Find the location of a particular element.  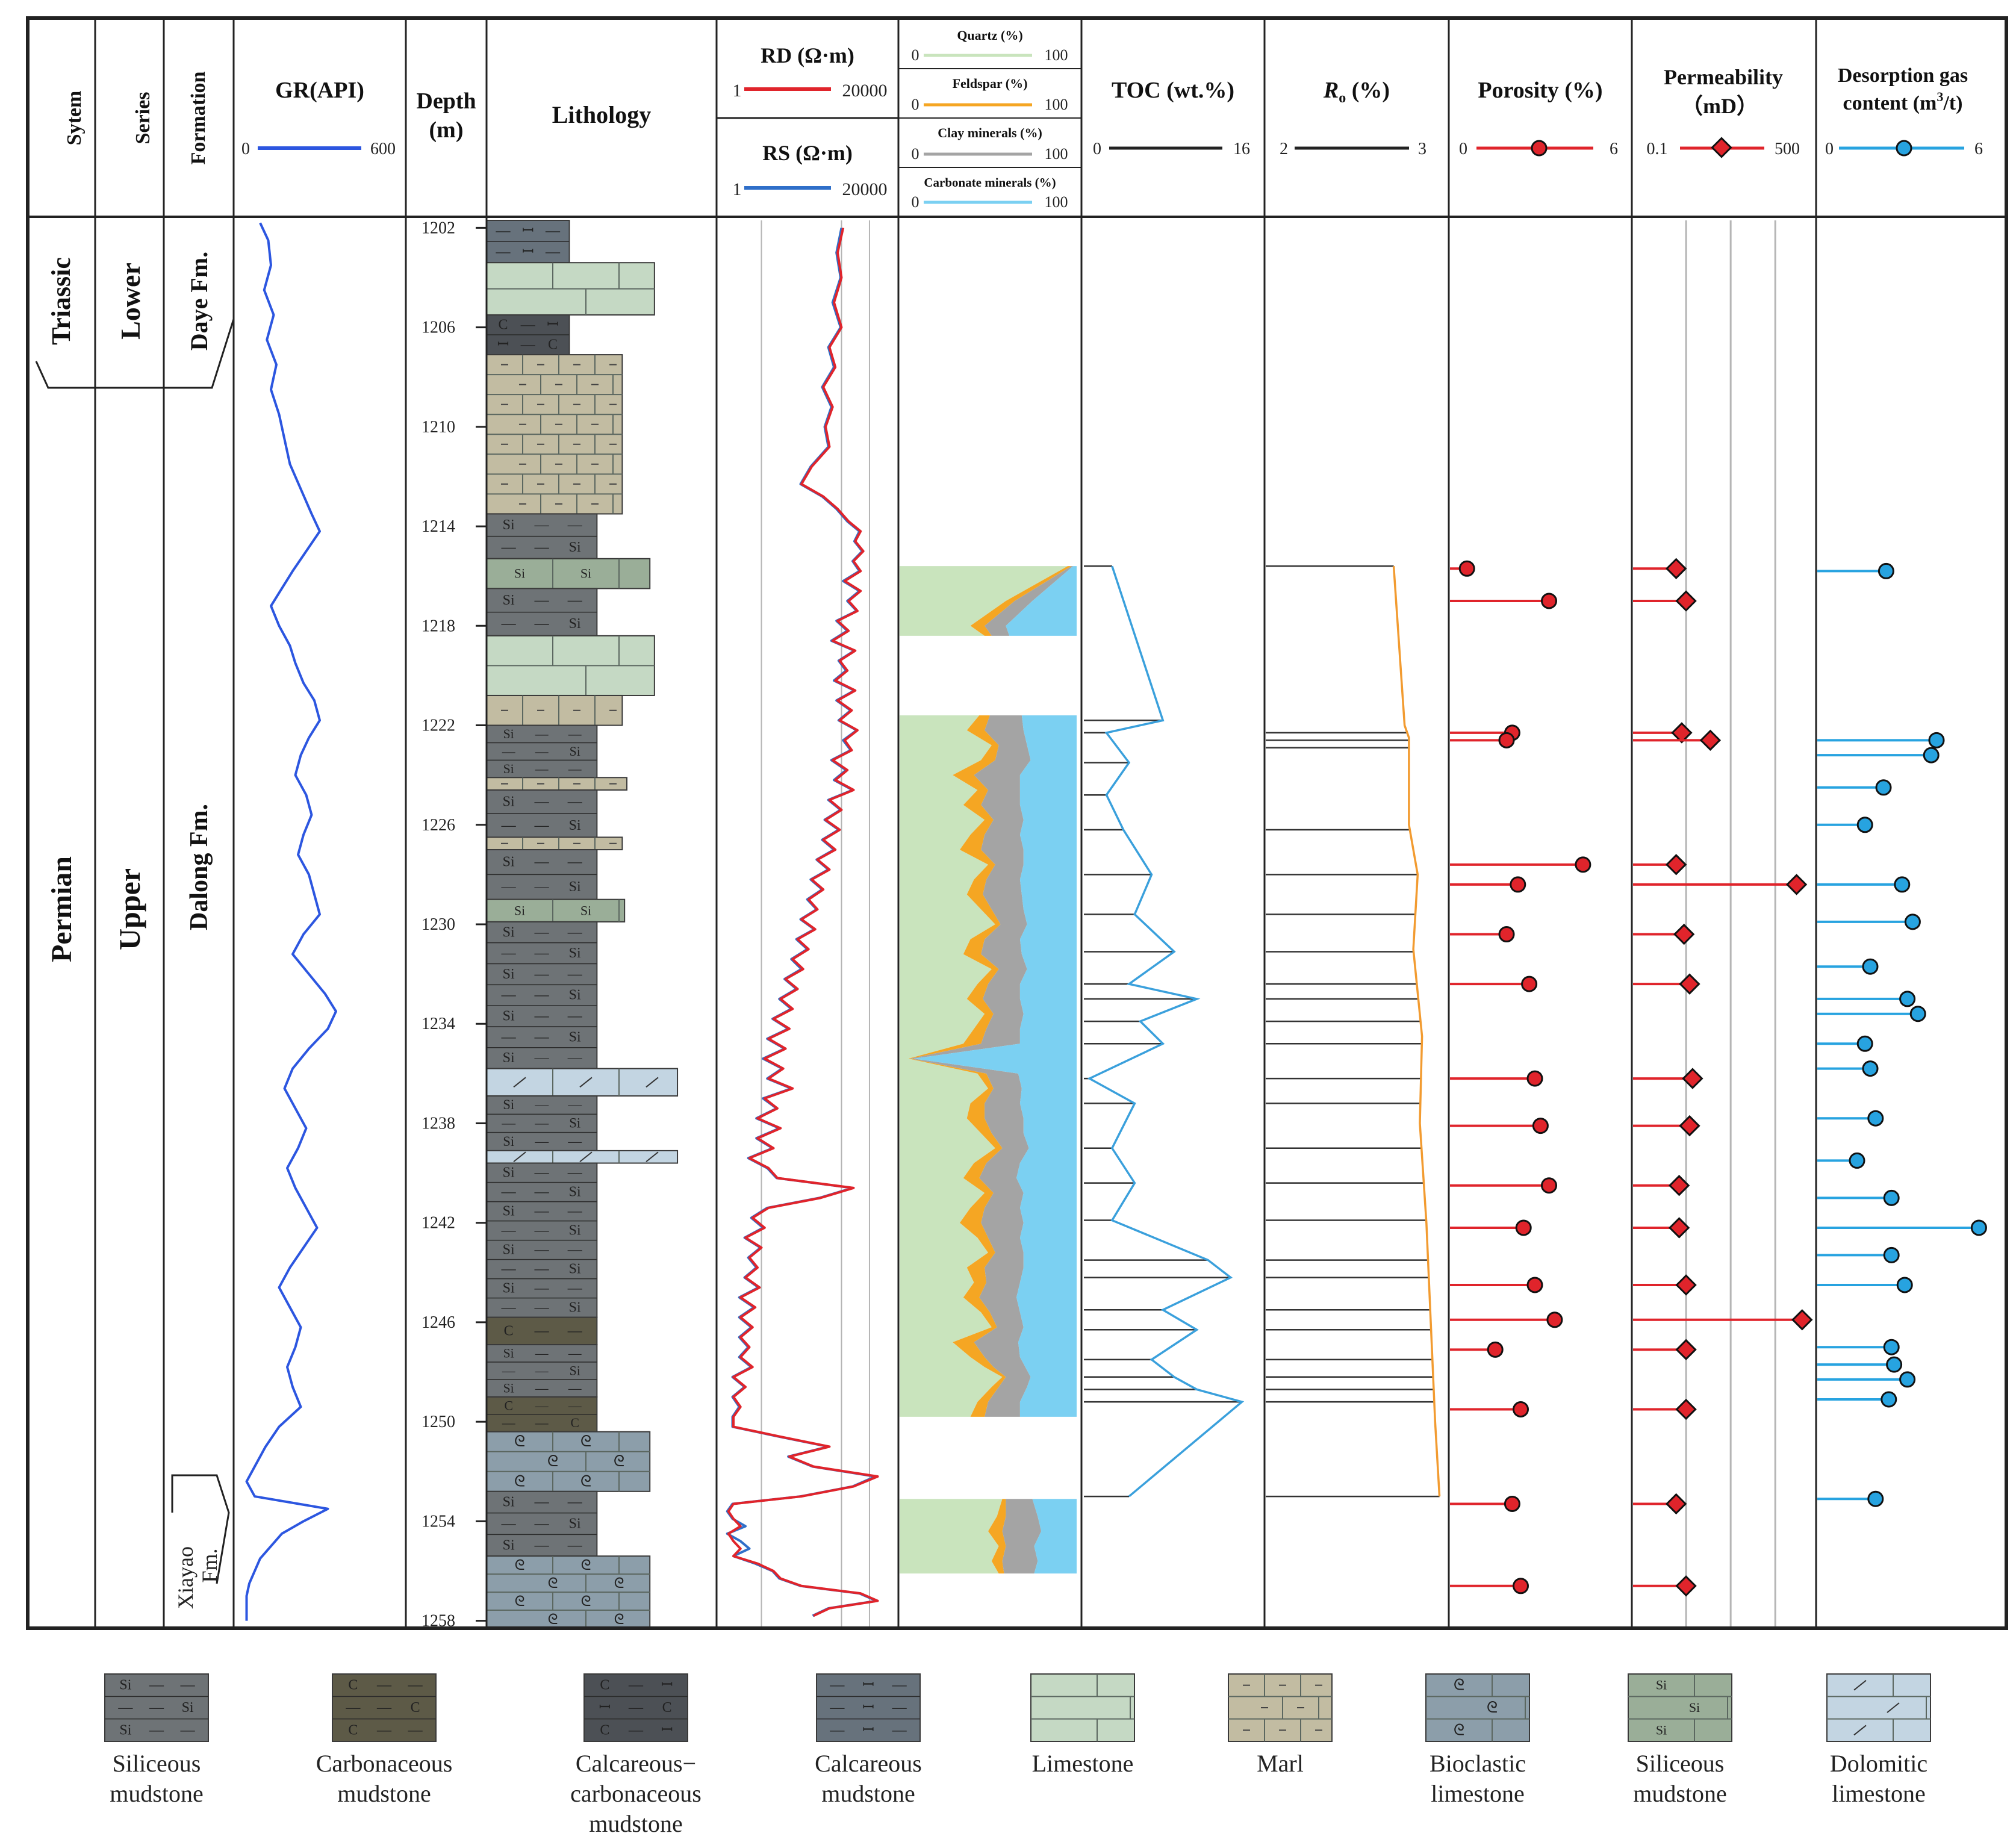

legend-swatch-fill is located at coordinates (1878, 1707).